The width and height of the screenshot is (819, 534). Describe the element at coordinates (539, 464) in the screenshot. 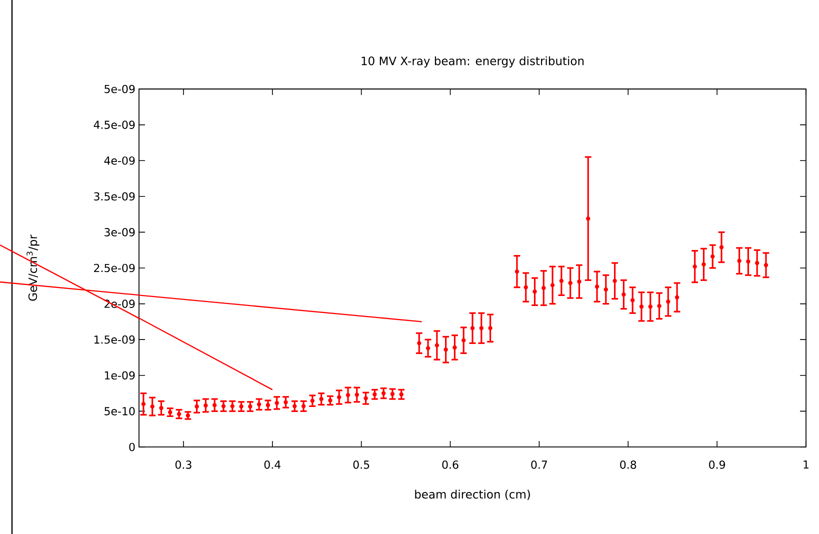

I see `x-tick-label: 0.7` at that location.